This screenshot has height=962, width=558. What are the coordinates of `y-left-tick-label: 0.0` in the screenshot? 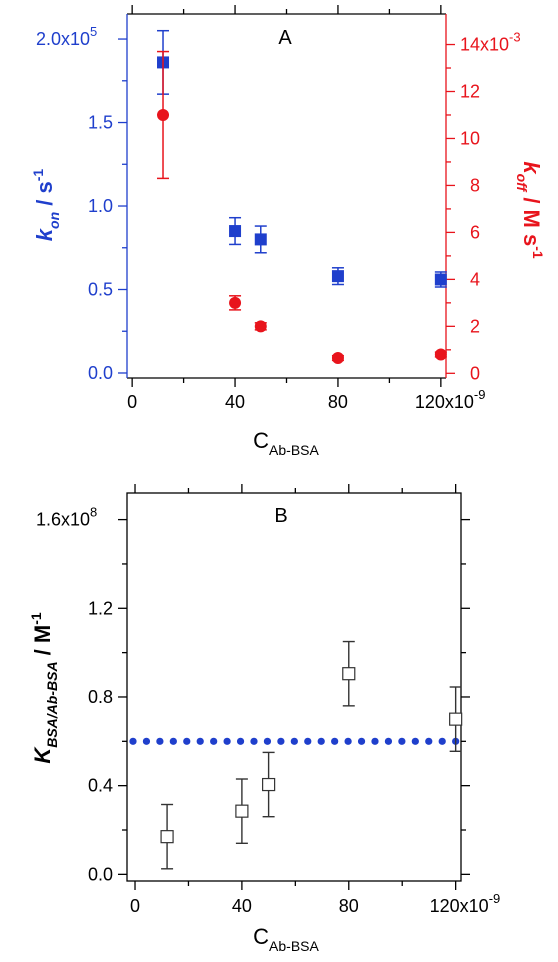 It's located at (100, 373).